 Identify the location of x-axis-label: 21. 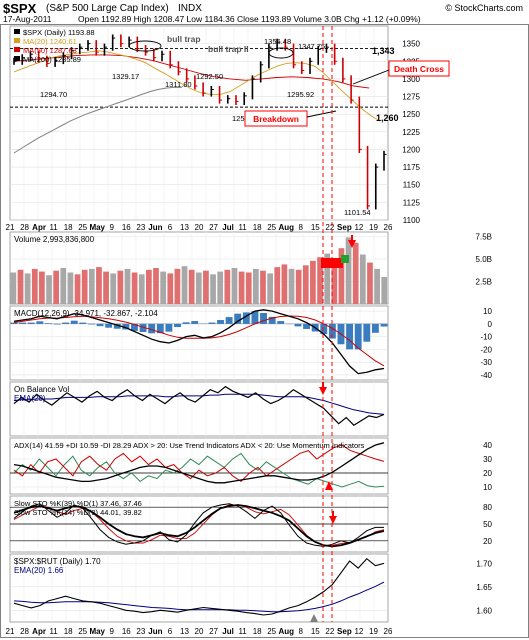
(10, 631).